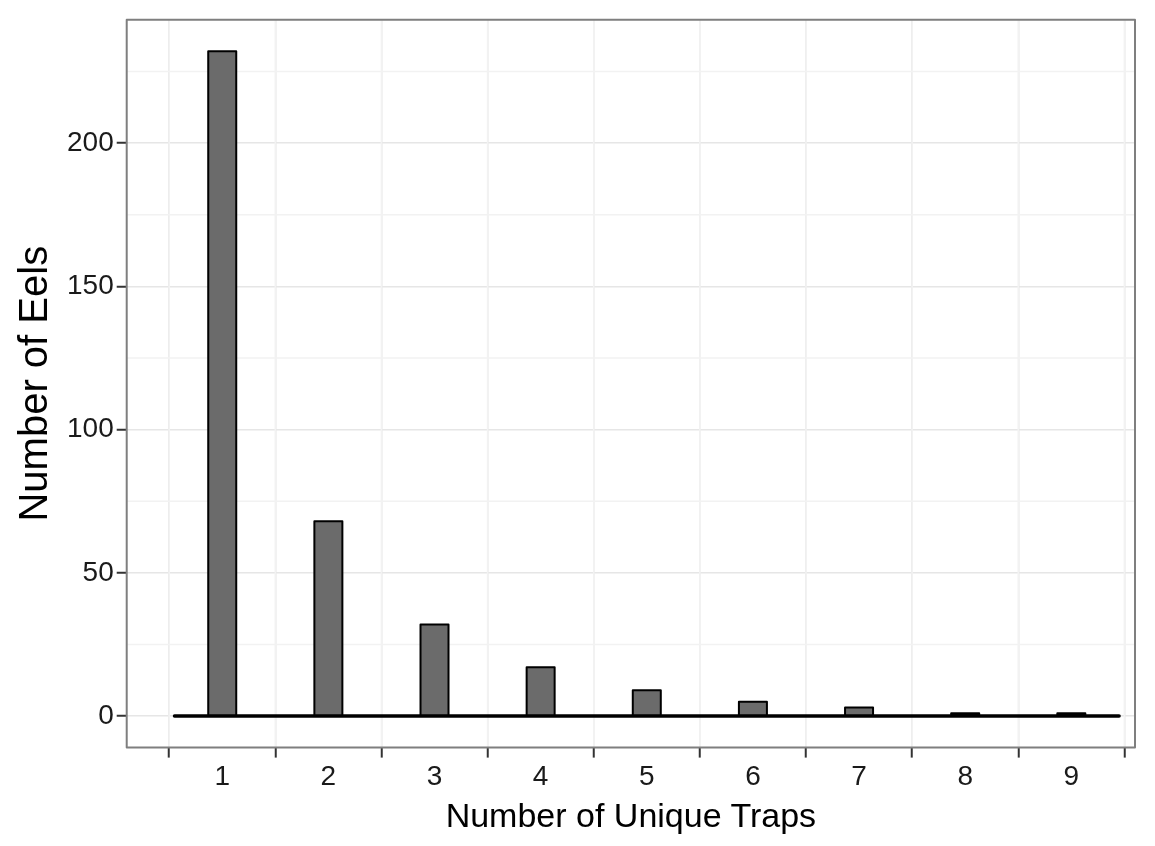 Image resolution: width=1155 pixels, height=846 pixels. I want to click on y-tick-label: 50, so click(98, 571).